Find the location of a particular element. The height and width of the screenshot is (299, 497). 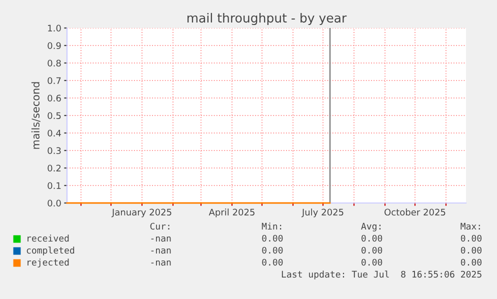

y-tick-label: 0.1 is located at coordinates (54, 186).